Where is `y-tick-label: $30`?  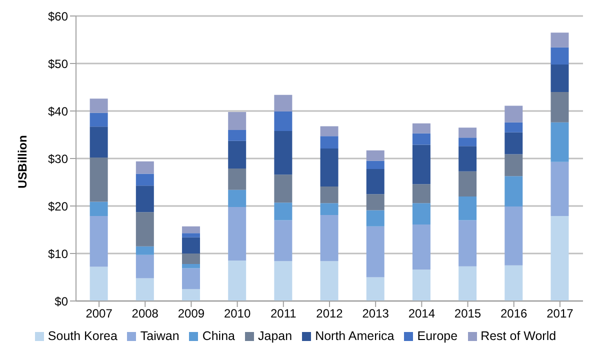
y-tick-label: $30 is located at coordinates (58, 159).